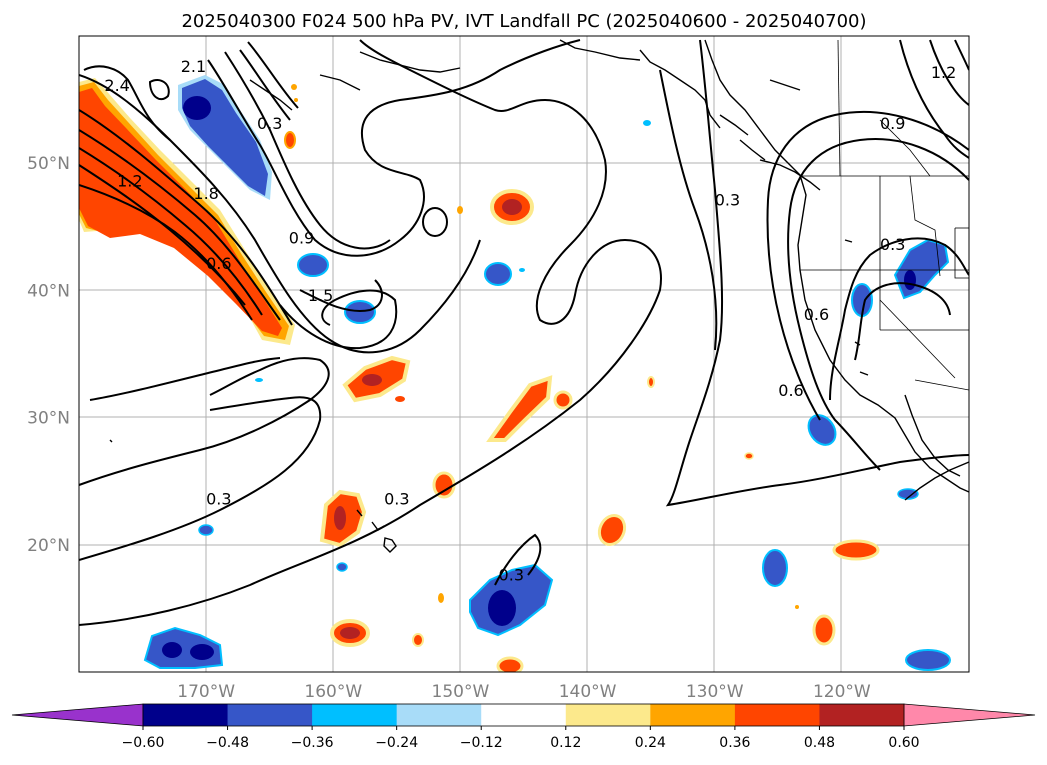 The image size is (1047, 765). I want to click on lon-tick-label: 150°W, so click(461, 692).